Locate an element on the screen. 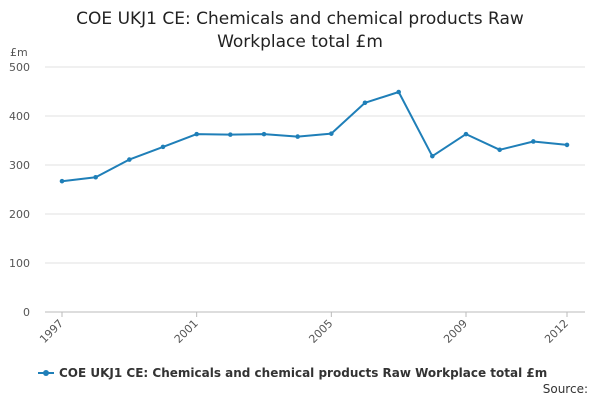 Image resolution: width=600 pixels, height=400 pixels. x-tick-label: 2012 is located at coordinates (556, 331).